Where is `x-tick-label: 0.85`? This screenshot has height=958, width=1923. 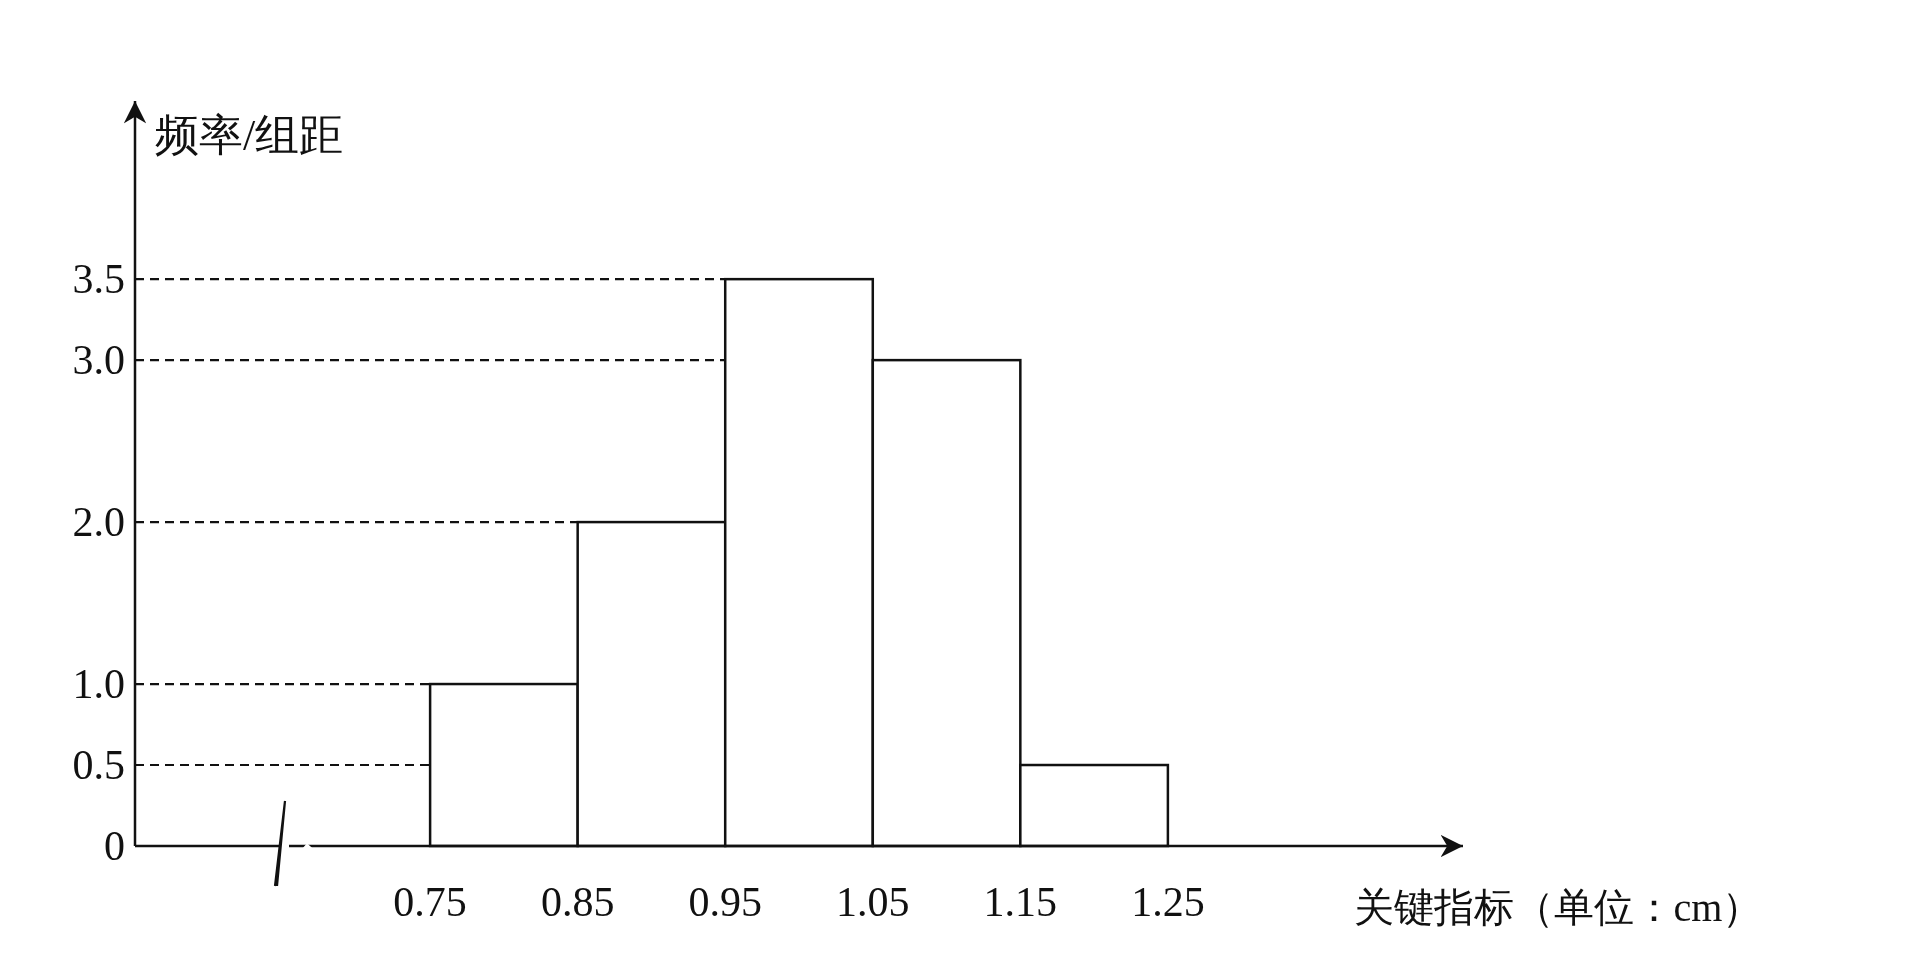 x-tick-label: 0.85 is located at coordinates (577, 902).